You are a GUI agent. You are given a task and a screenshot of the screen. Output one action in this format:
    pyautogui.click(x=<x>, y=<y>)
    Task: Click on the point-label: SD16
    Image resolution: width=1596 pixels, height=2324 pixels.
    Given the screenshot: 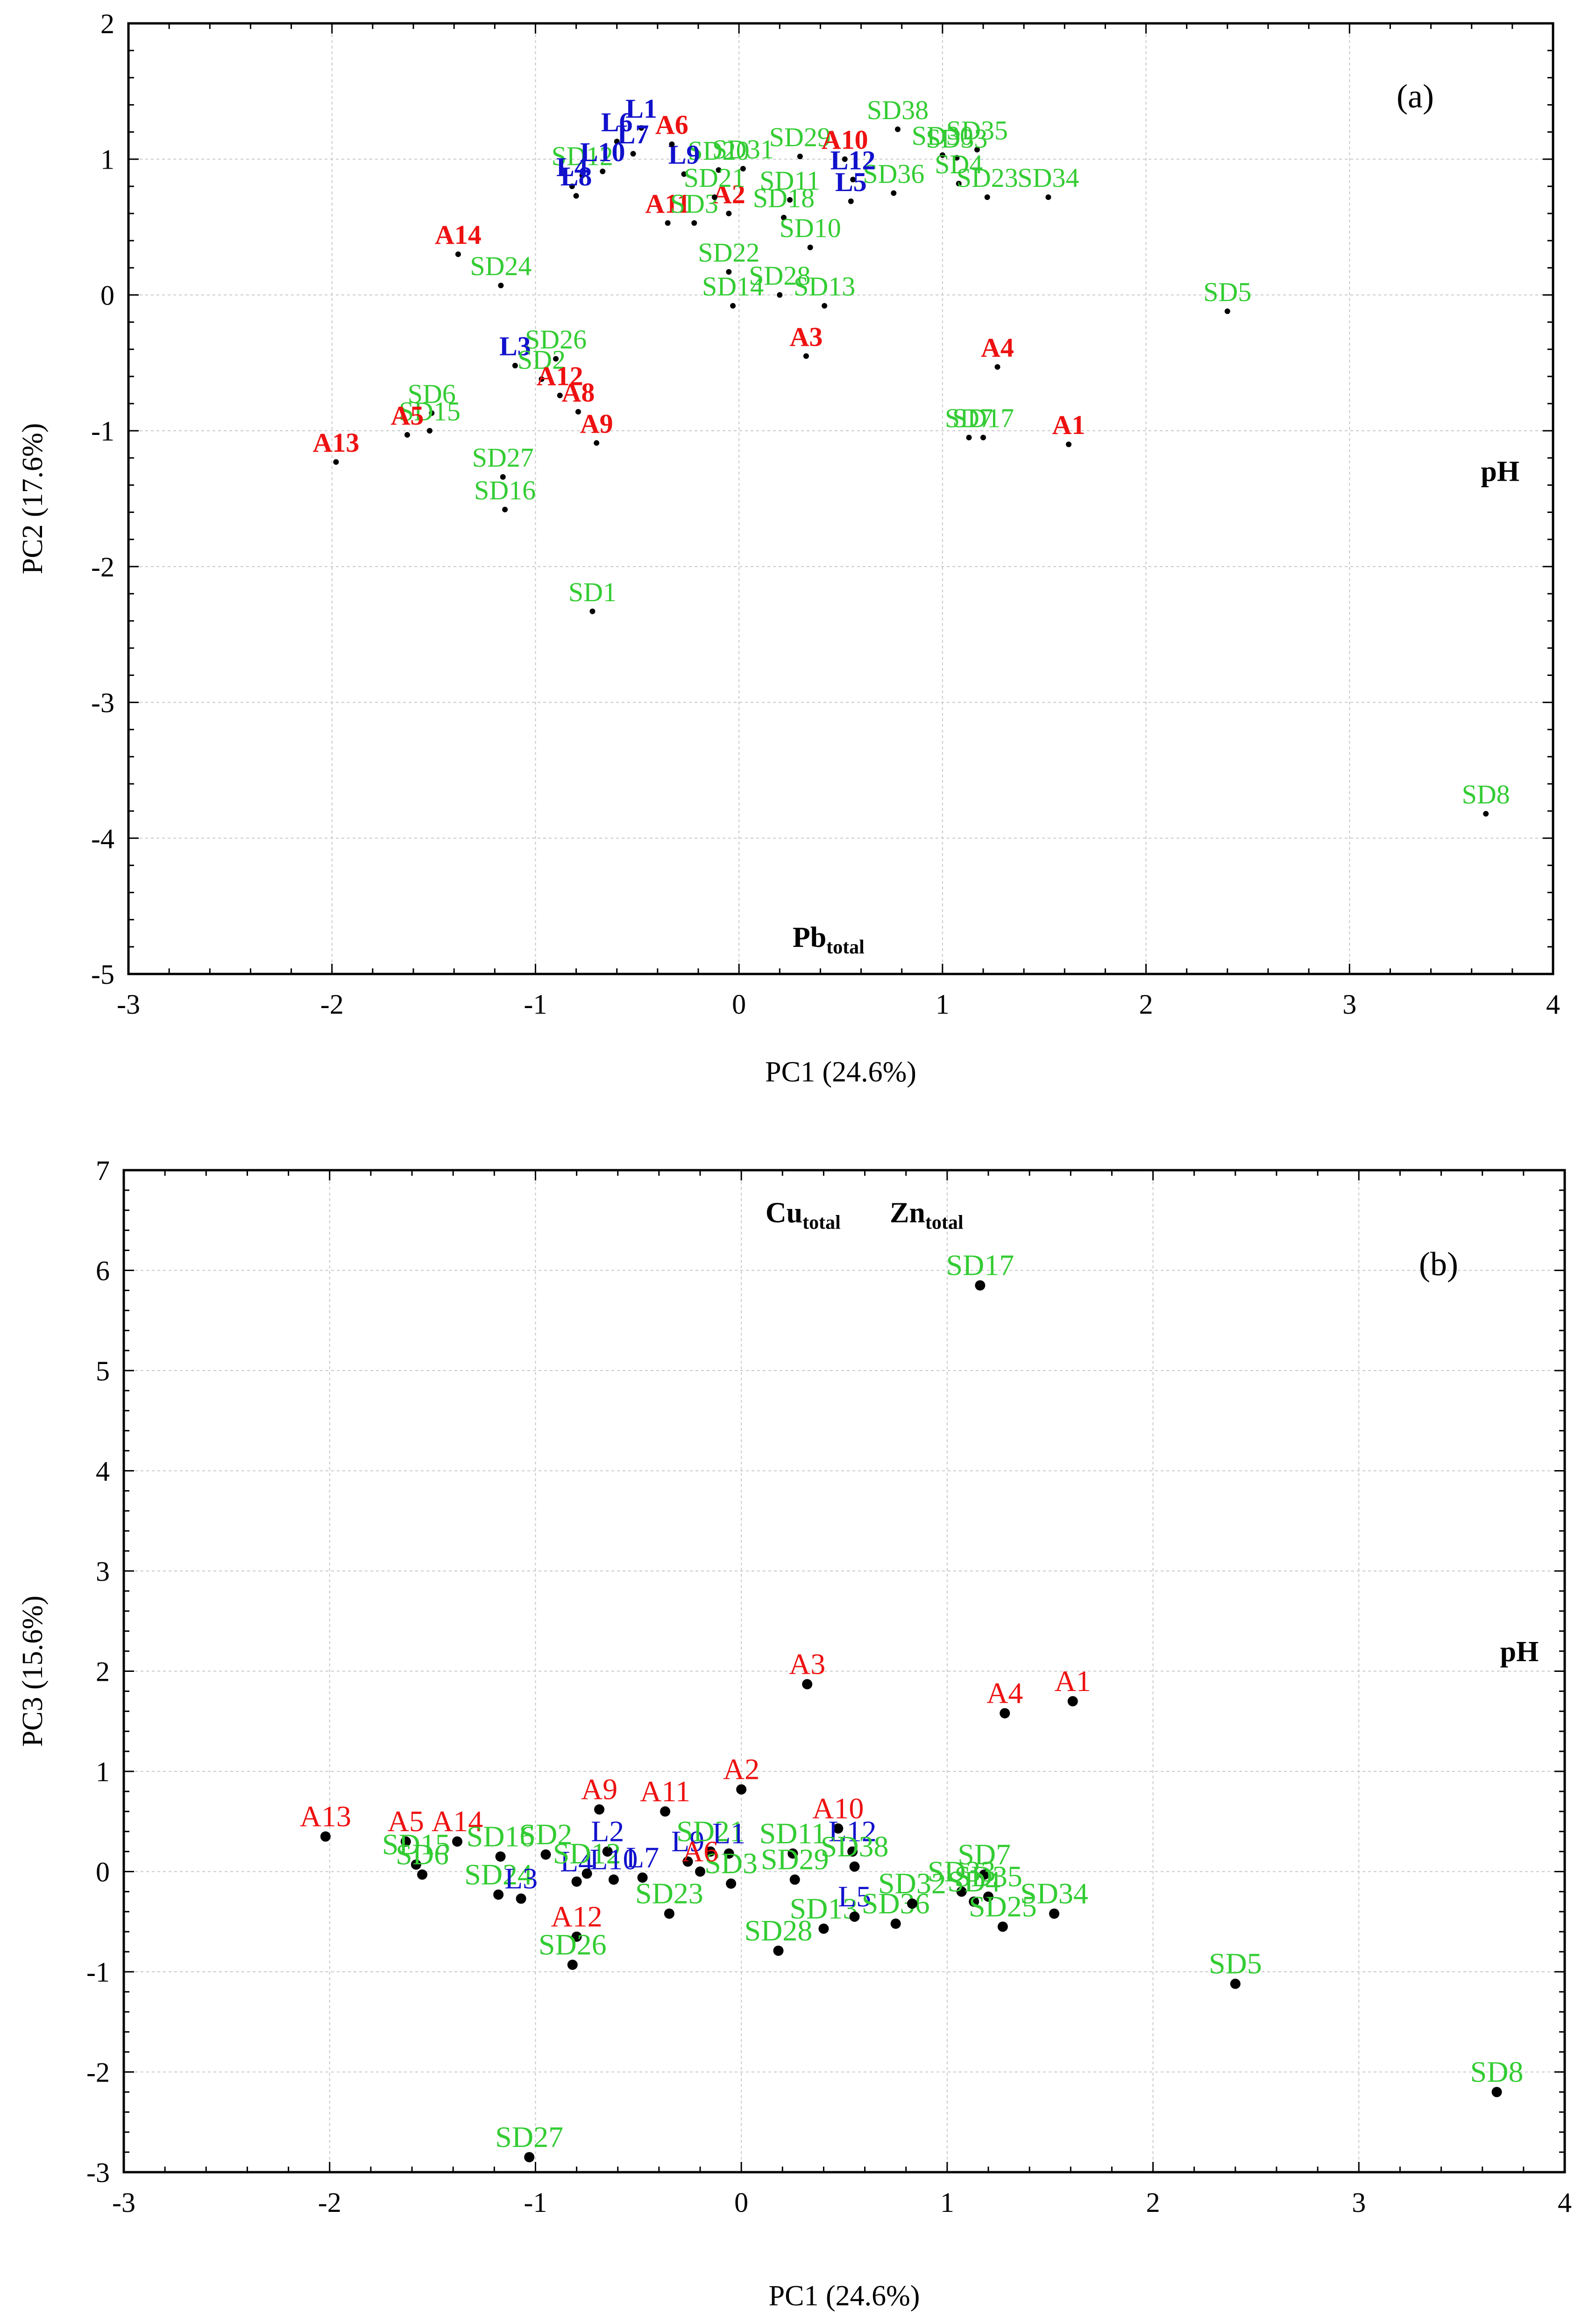 What is the action you would take?
    pyautogui.click(x=505, y=490)
    